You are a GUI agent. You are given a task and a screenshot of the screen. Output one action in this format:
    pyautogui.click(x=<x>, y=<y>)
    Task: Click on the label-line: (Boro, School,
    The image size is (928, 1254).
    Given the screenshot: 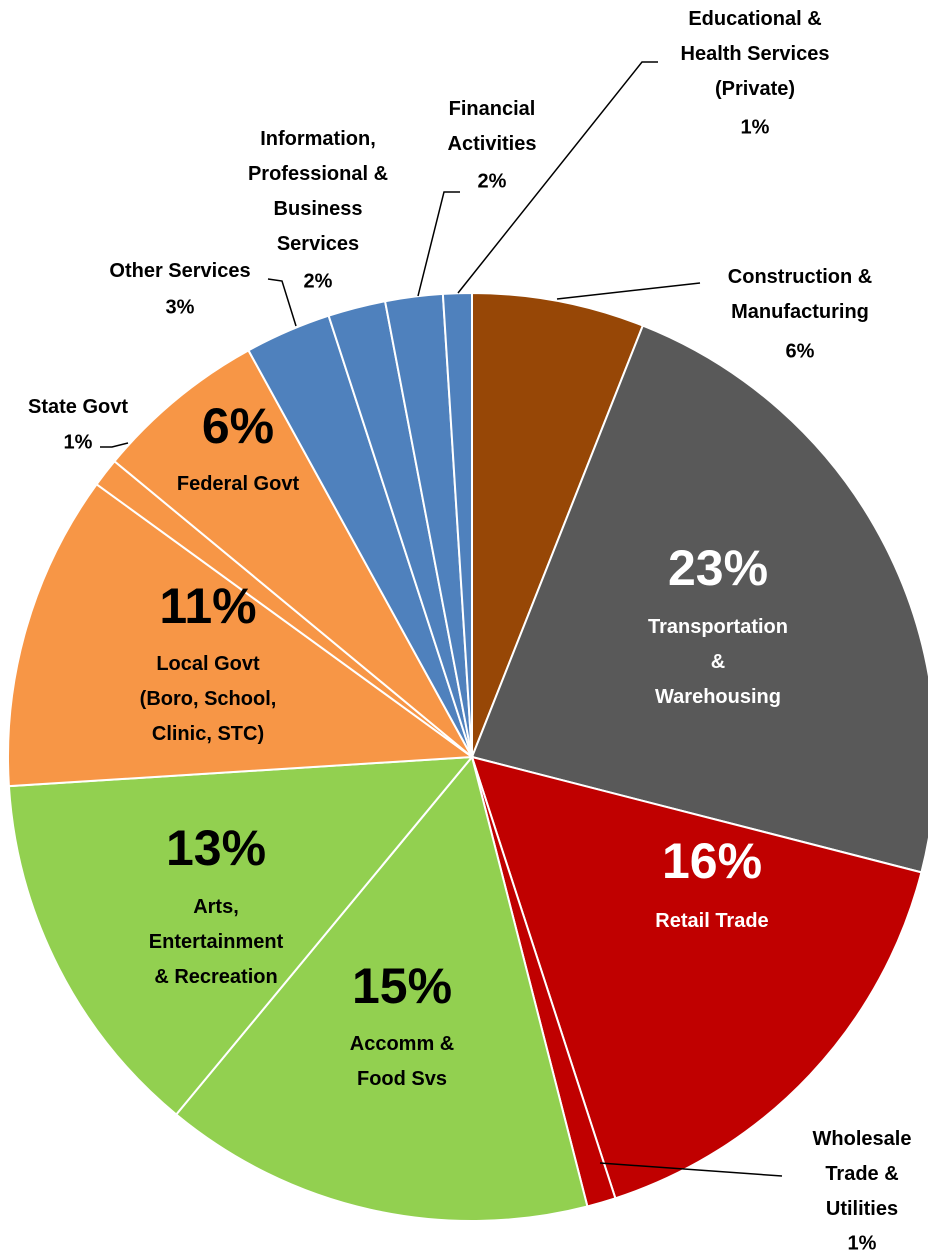 What is the action you would take?
    pyautogui.click(x=208, y=699)
    